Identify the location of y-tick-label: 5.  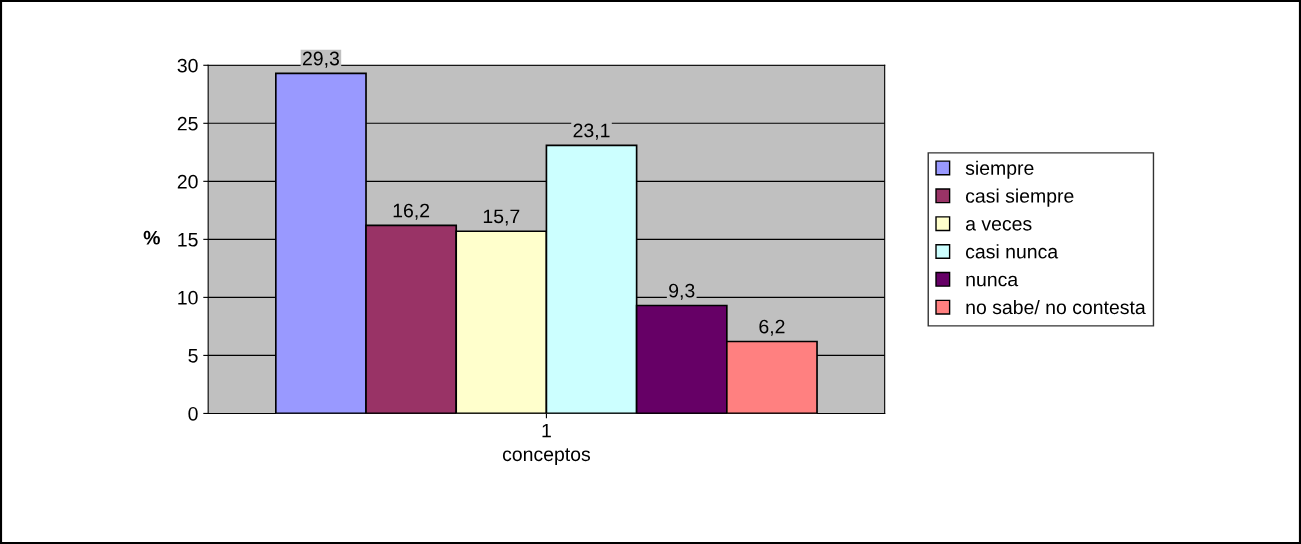
(193, 356).